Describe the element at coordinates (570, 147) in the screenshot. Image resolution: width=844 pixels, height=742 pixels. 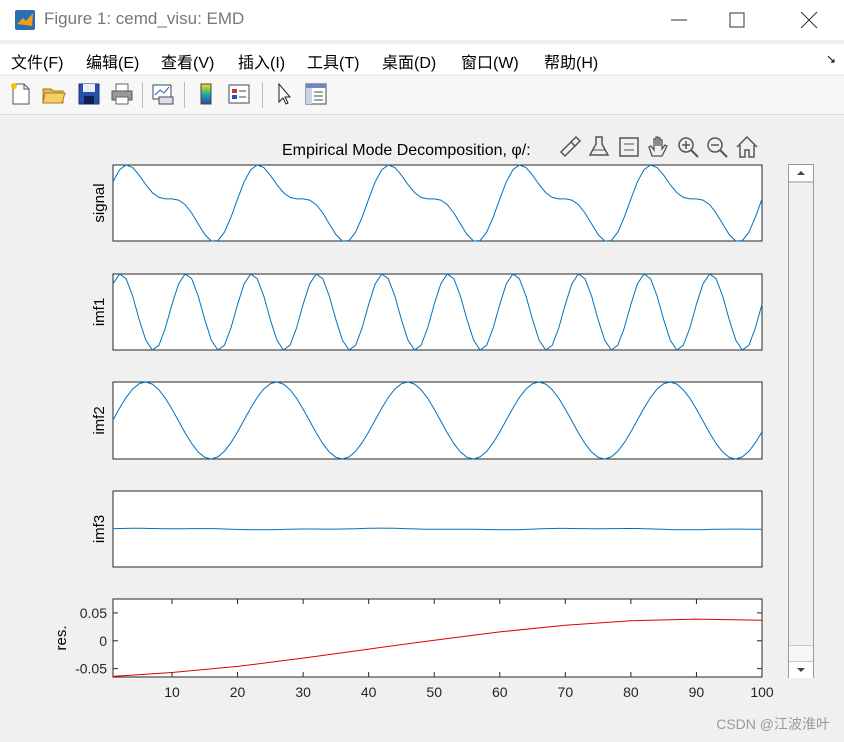
I see `brush-icon` at that location.